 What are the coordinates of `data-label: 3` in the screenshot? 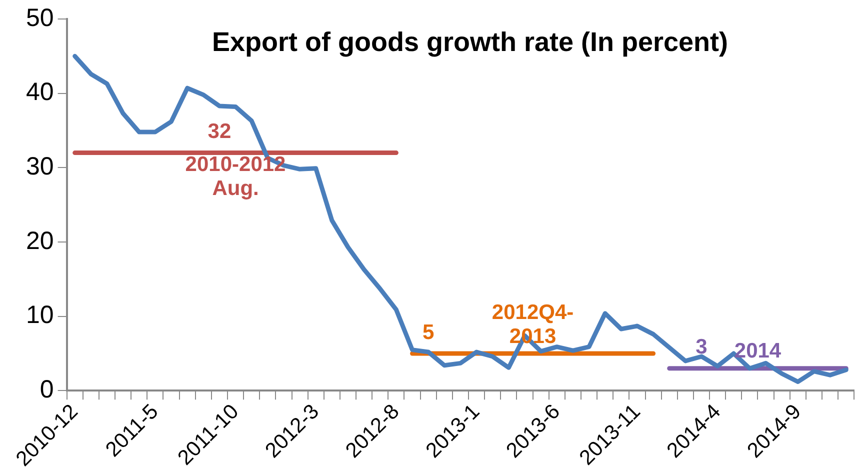 It's located at (702, 347).